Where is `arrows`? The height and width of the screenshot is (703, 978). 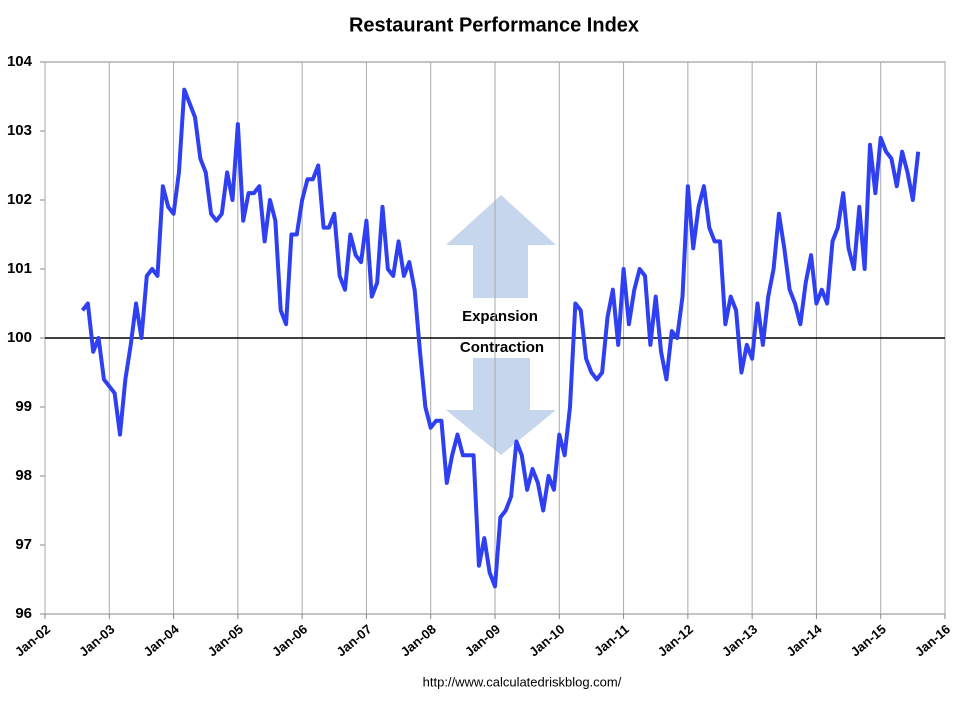 arrows is located at coordinates (501, 325).